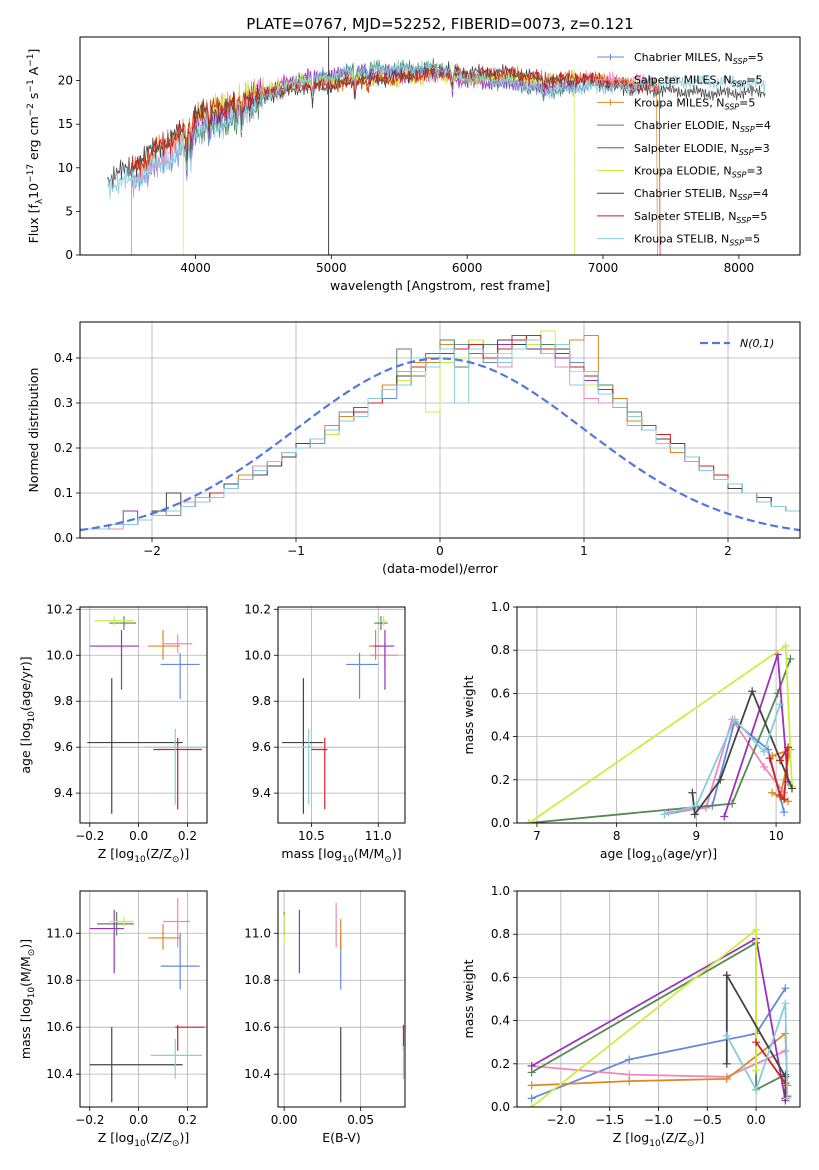 The image size is (819, 1170). I want to click on x-tick-label: 10, so click(775, 836).